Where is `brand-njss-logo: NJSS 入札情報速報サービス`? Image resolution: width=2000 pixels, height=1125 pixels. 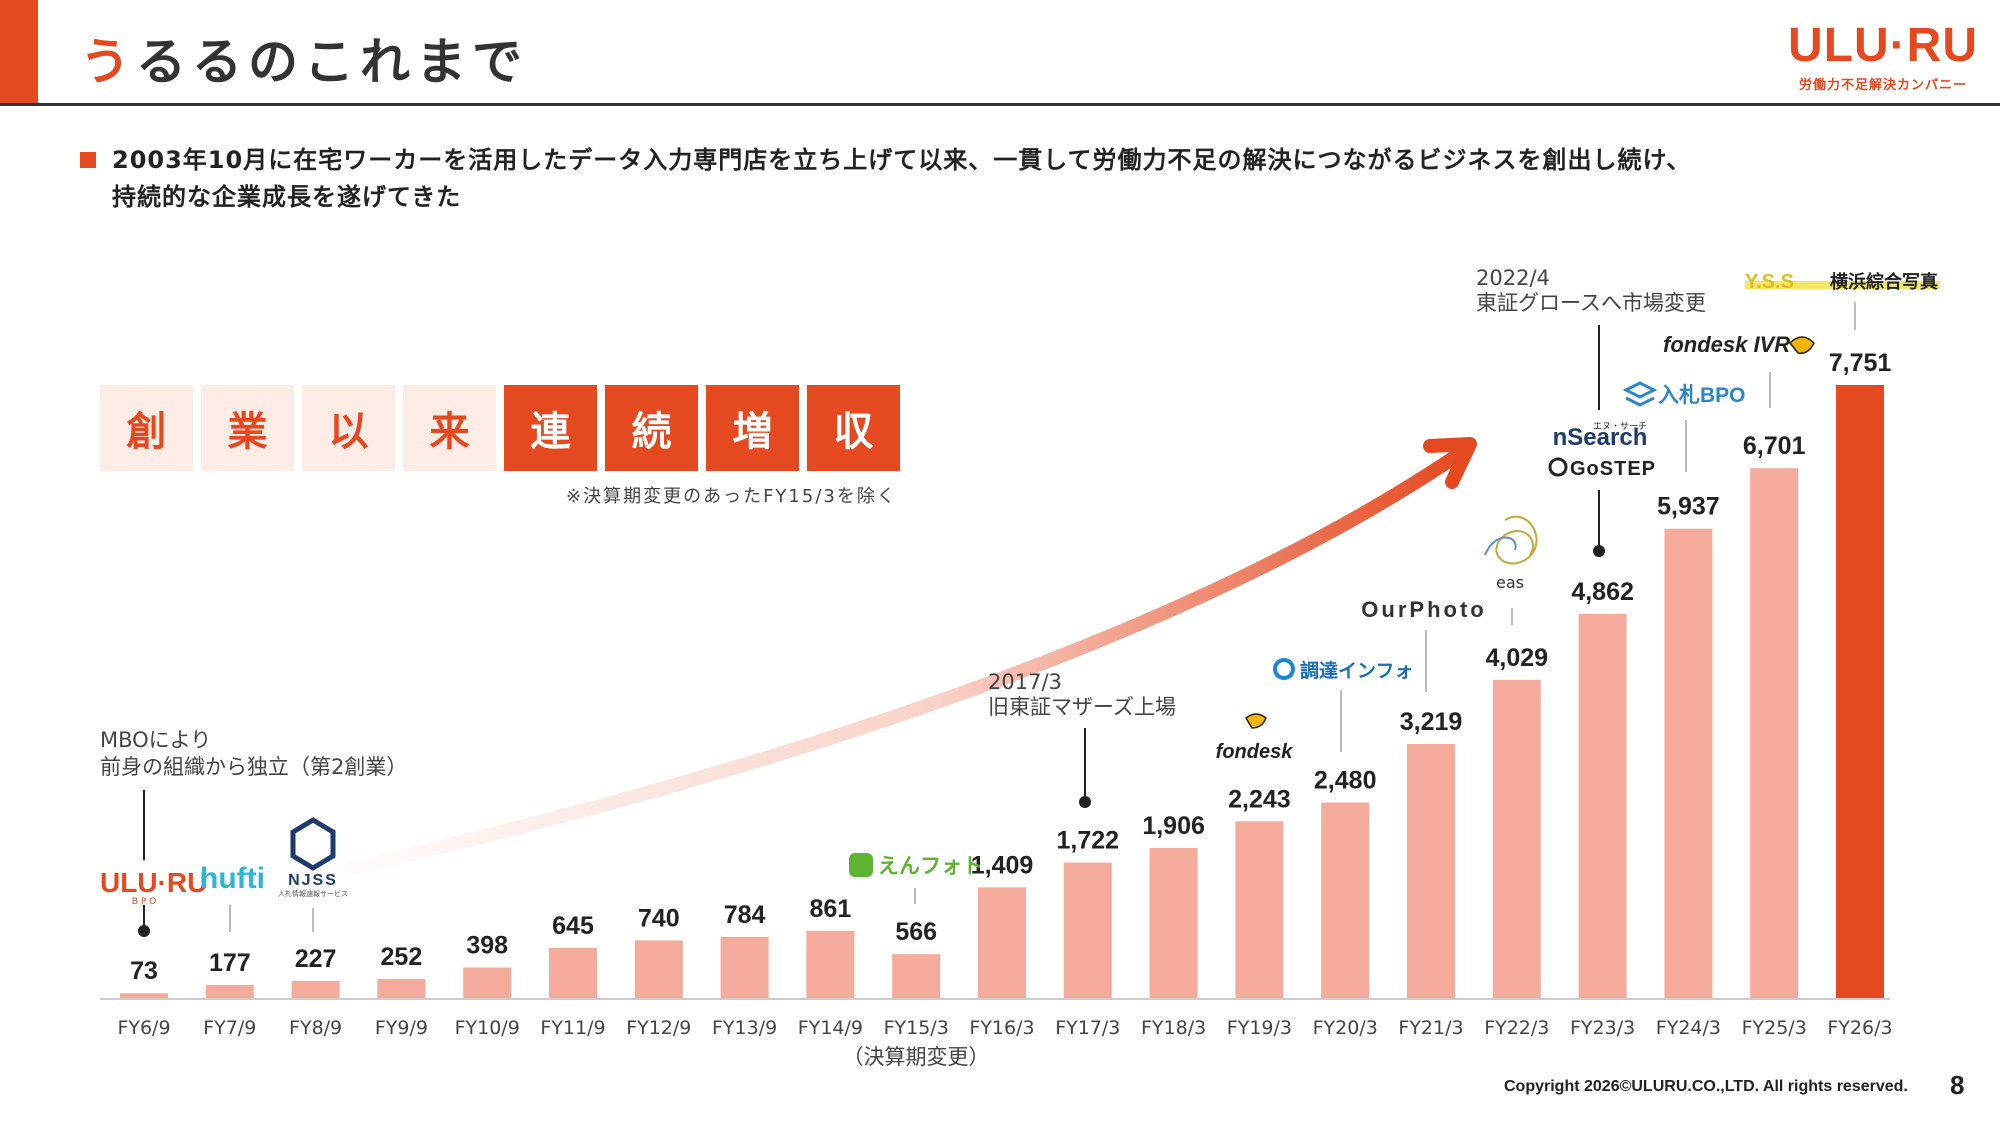 brand-njss-logo: NJSS 入札情報速報サービス is located at coordinates (313, 857).